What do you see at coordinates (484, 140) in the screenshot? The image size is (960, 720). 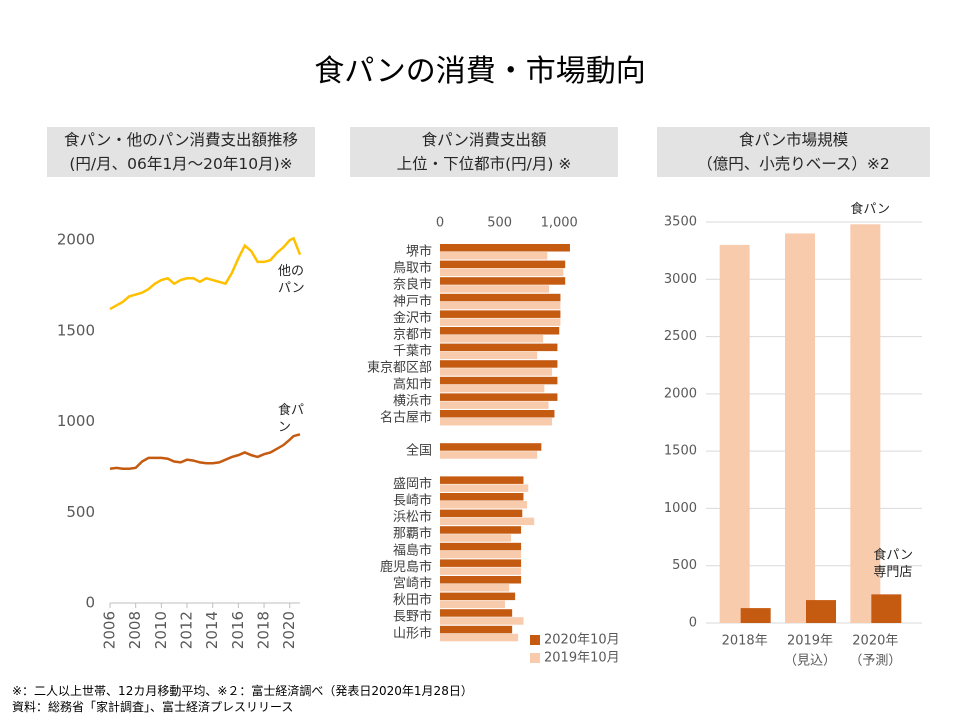 I see `panel-title: 食パン消費支出額` at bounding box center [484, 140].